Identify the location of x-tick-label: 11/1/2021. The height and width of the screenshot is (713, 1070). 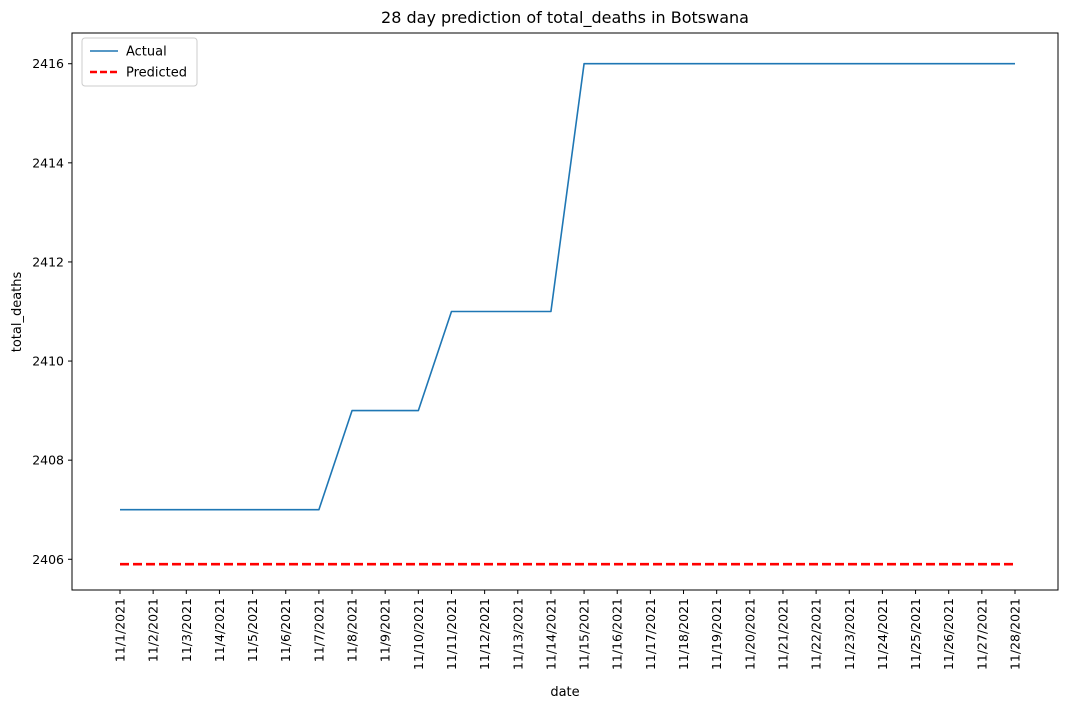
(120, 630).